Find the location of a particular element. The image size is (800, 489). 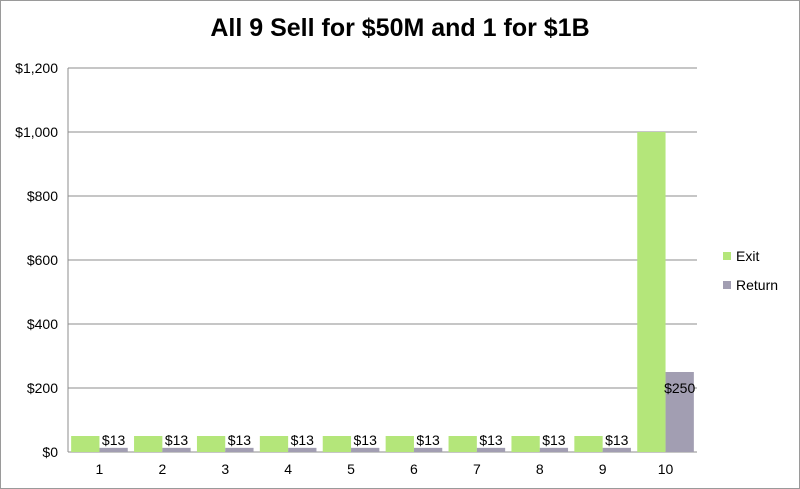

y-tick-label: $400 is located at coordinates (42, 324).